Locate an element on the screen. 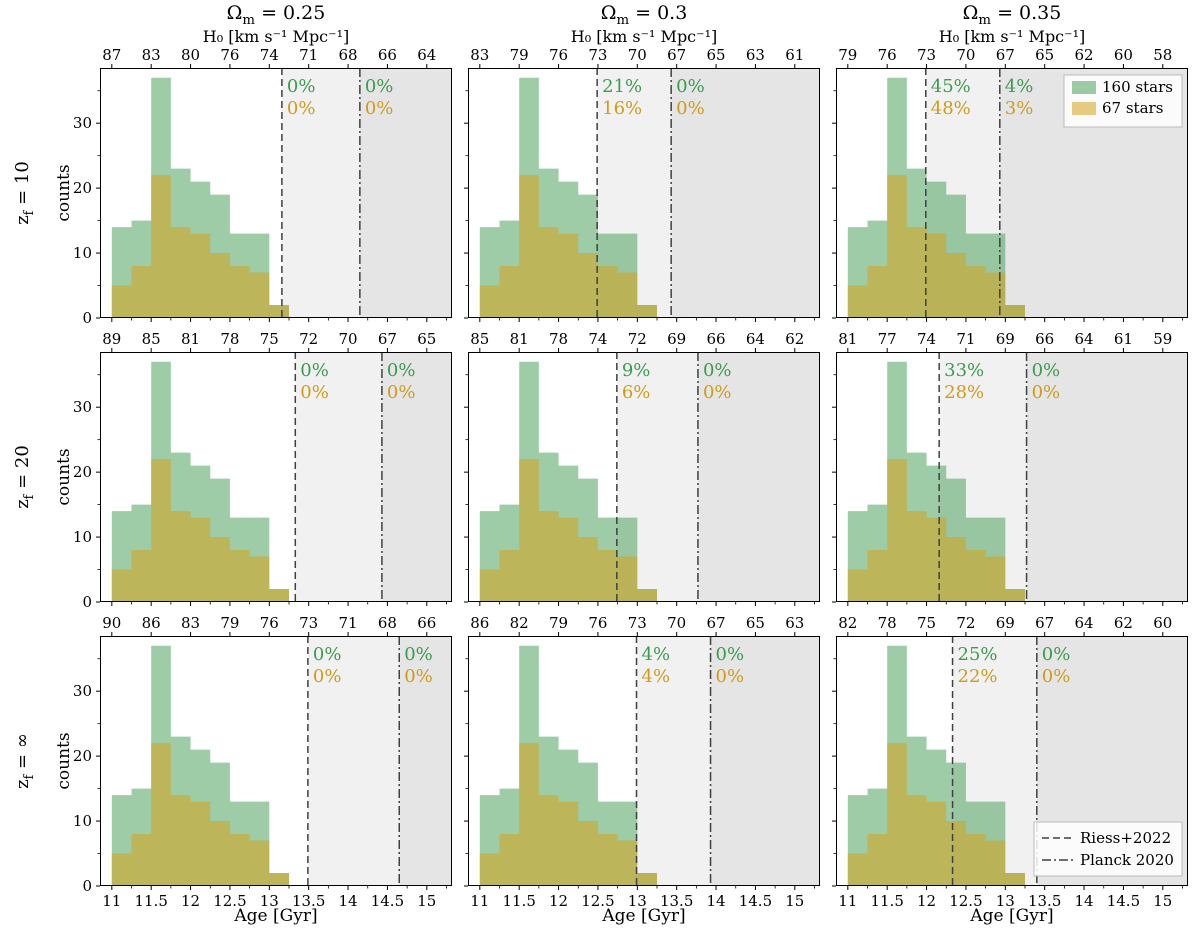 This screenshot has width=1200, height=934. omega-subscript: m is located at coordinates (985, 20).